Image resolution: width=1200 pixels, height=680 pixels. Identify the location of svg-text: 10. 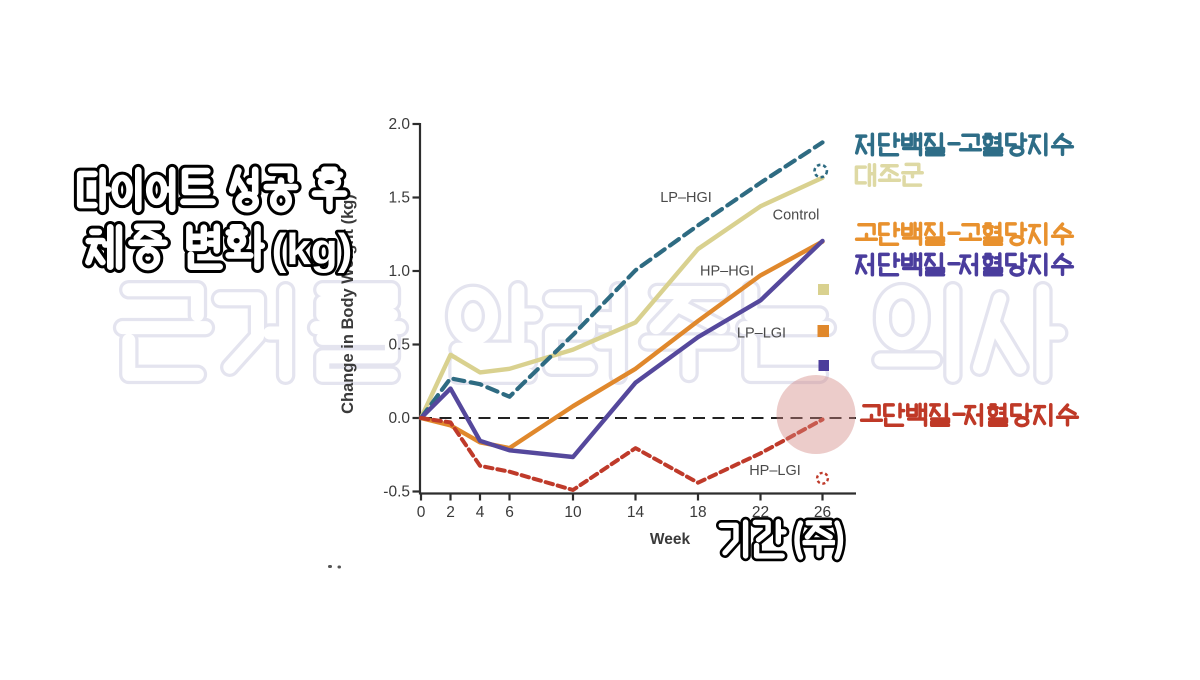
(573, 512).